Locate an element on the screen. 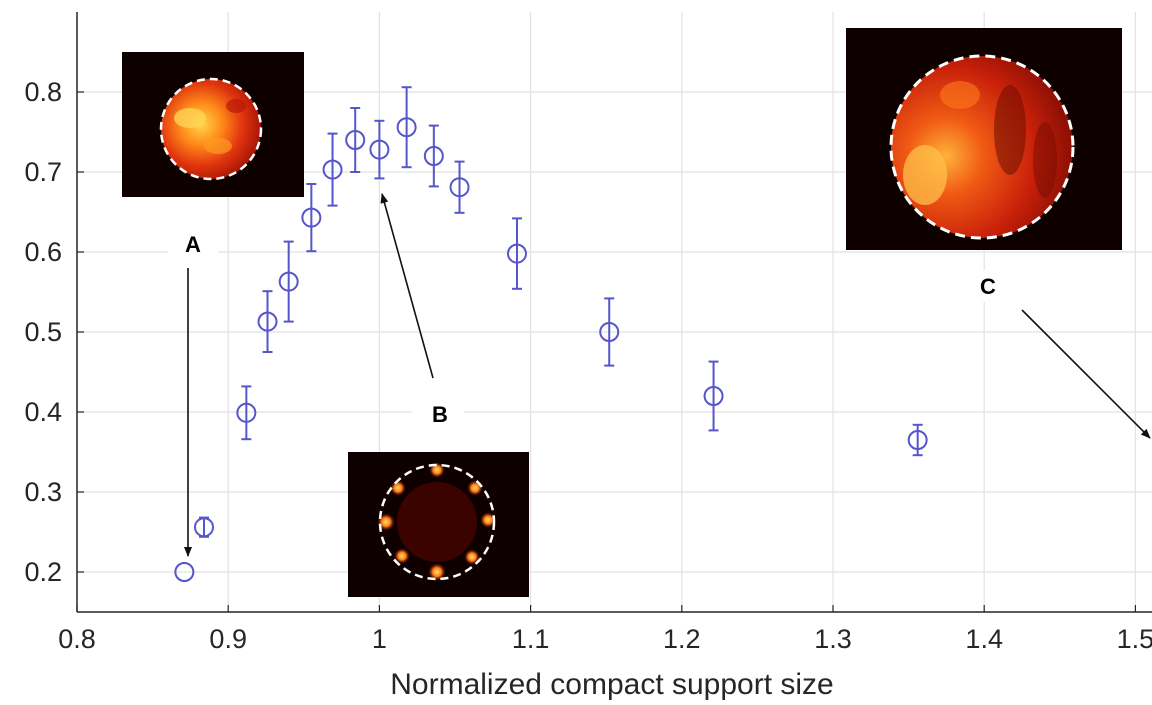 The image size is (1152, 705). annotation-label-a: A is located at coordinates (193, 244).